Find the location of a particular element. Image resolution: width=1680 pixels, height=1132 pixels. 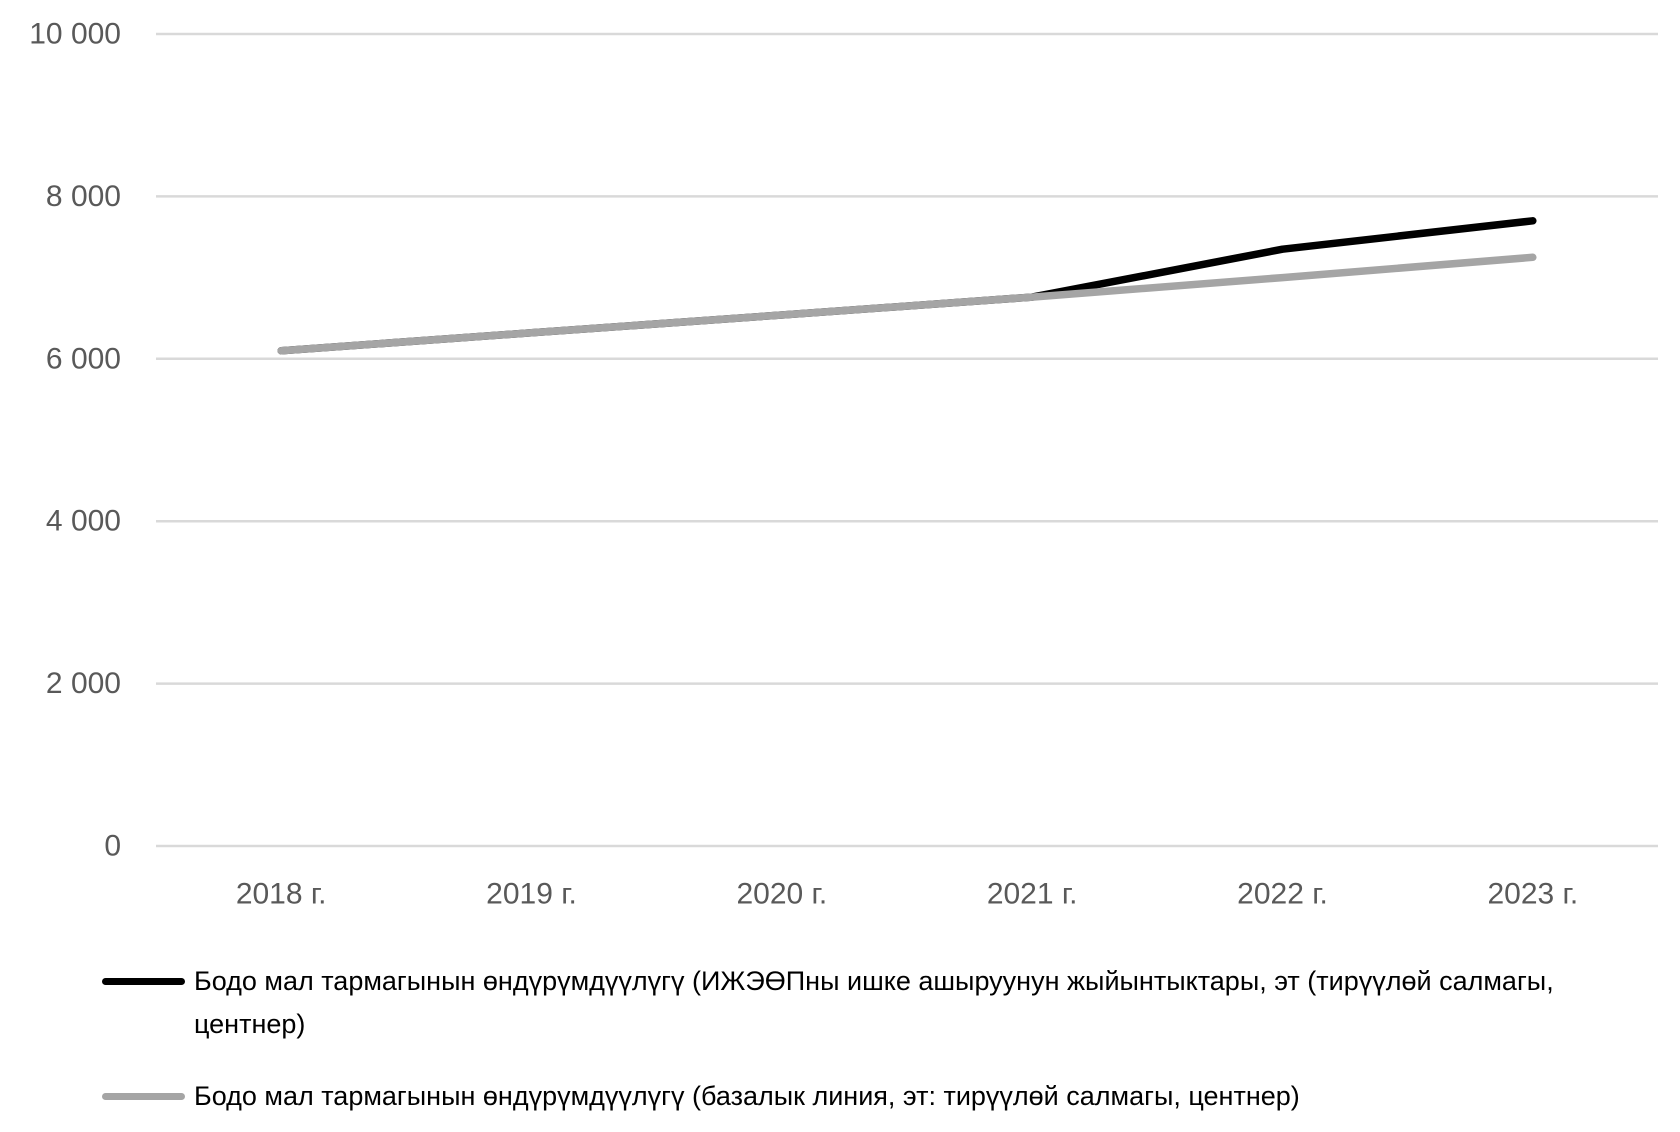

x-tick-label: 2018 г. is located at coordinates (281, 894).